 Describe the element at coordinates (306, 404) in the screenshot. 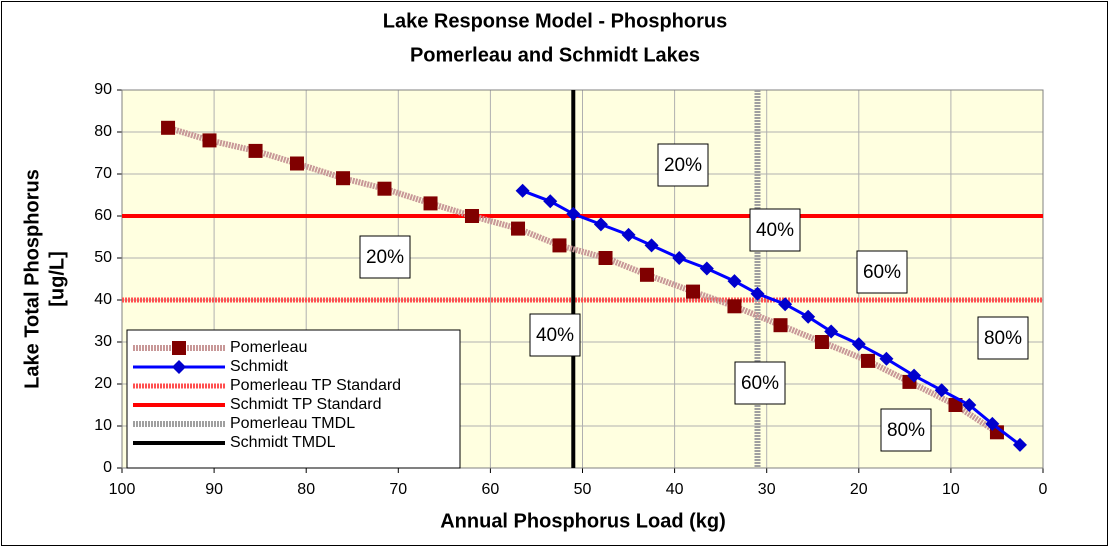

I see `legend-label: Schmidt TP Standard` at that location.